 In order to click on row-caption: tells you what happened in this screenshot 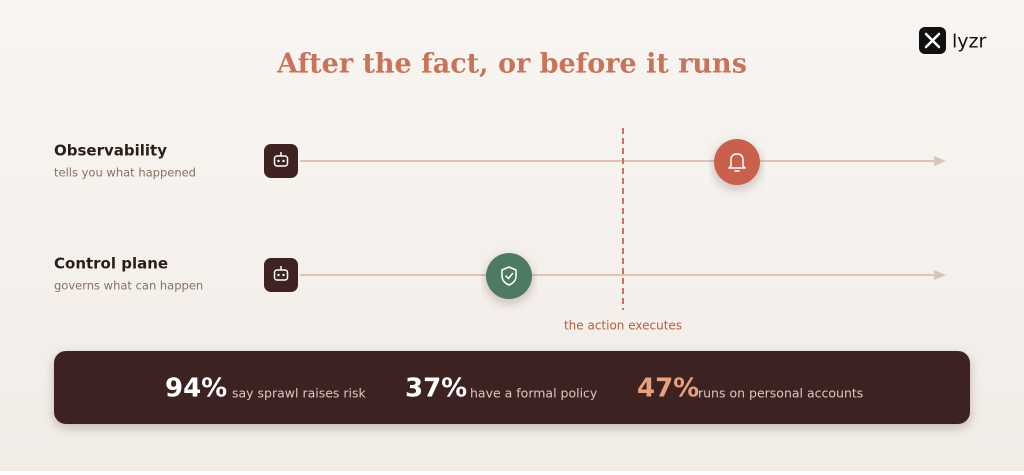, I will do `click(125, 173)`.